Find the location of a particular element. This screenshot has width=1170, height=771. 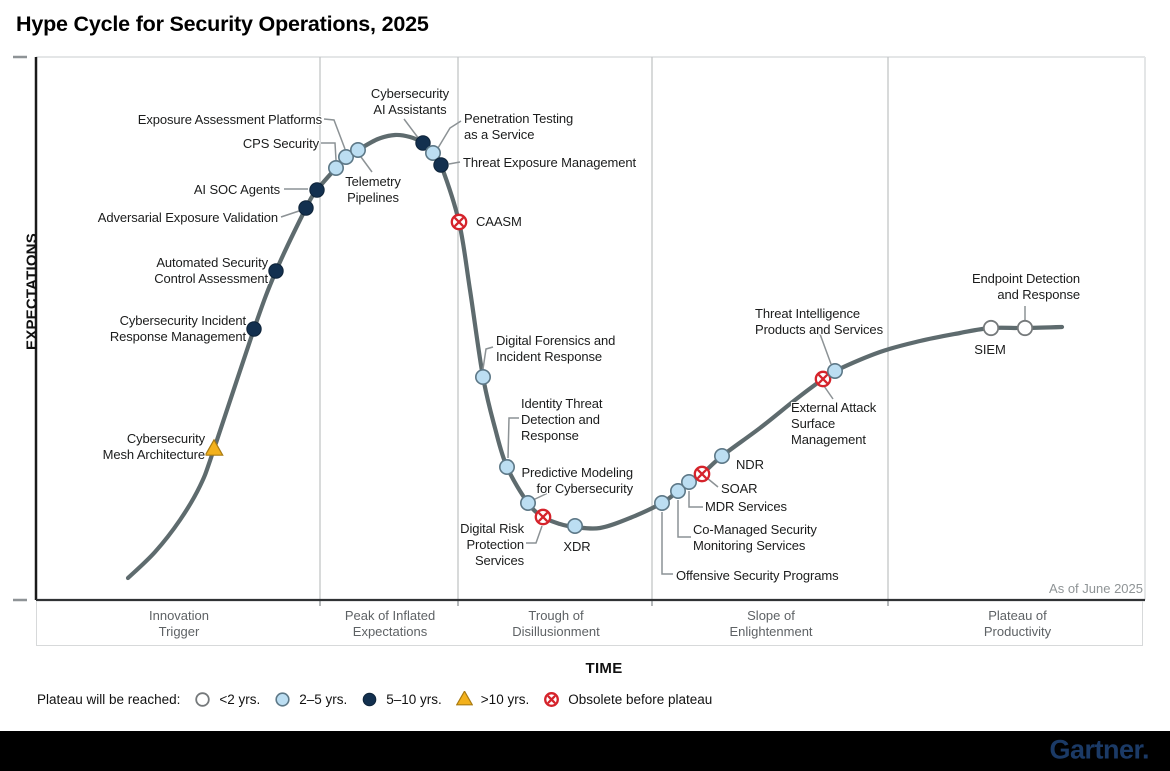

label-cybersecurity-mesh-architecture: Cybersecurity Mesh Architecture is located at coordinates (153, 446).